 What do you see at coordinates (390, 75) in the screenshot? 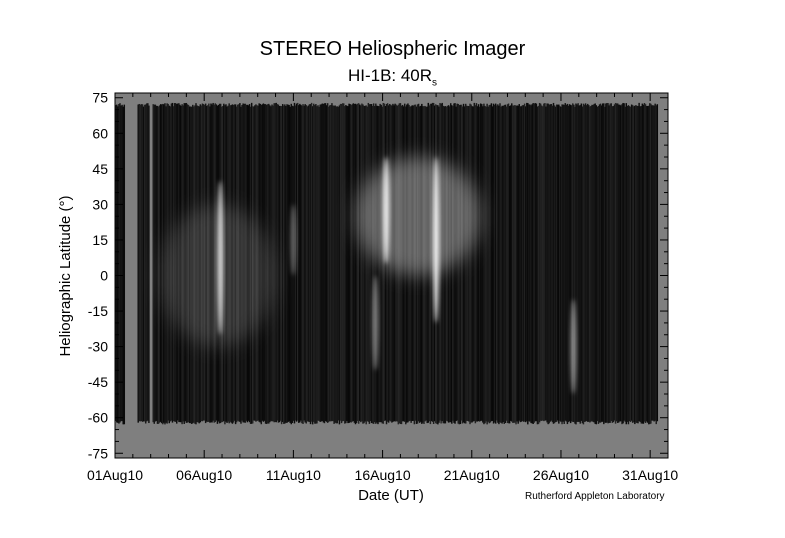
I see `subtitle-main: HI-1B: 40R` at bounding box center [390, 75].